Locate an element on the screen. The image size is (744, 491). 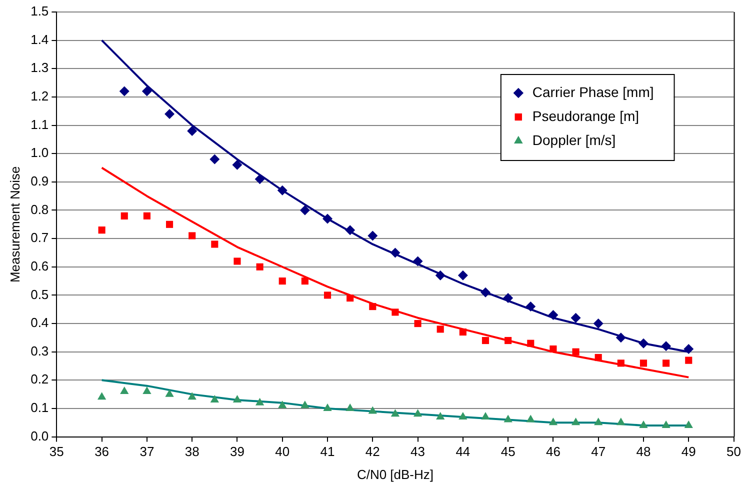
y-tick-label: 0.4 is located at coordinates (39, 322).